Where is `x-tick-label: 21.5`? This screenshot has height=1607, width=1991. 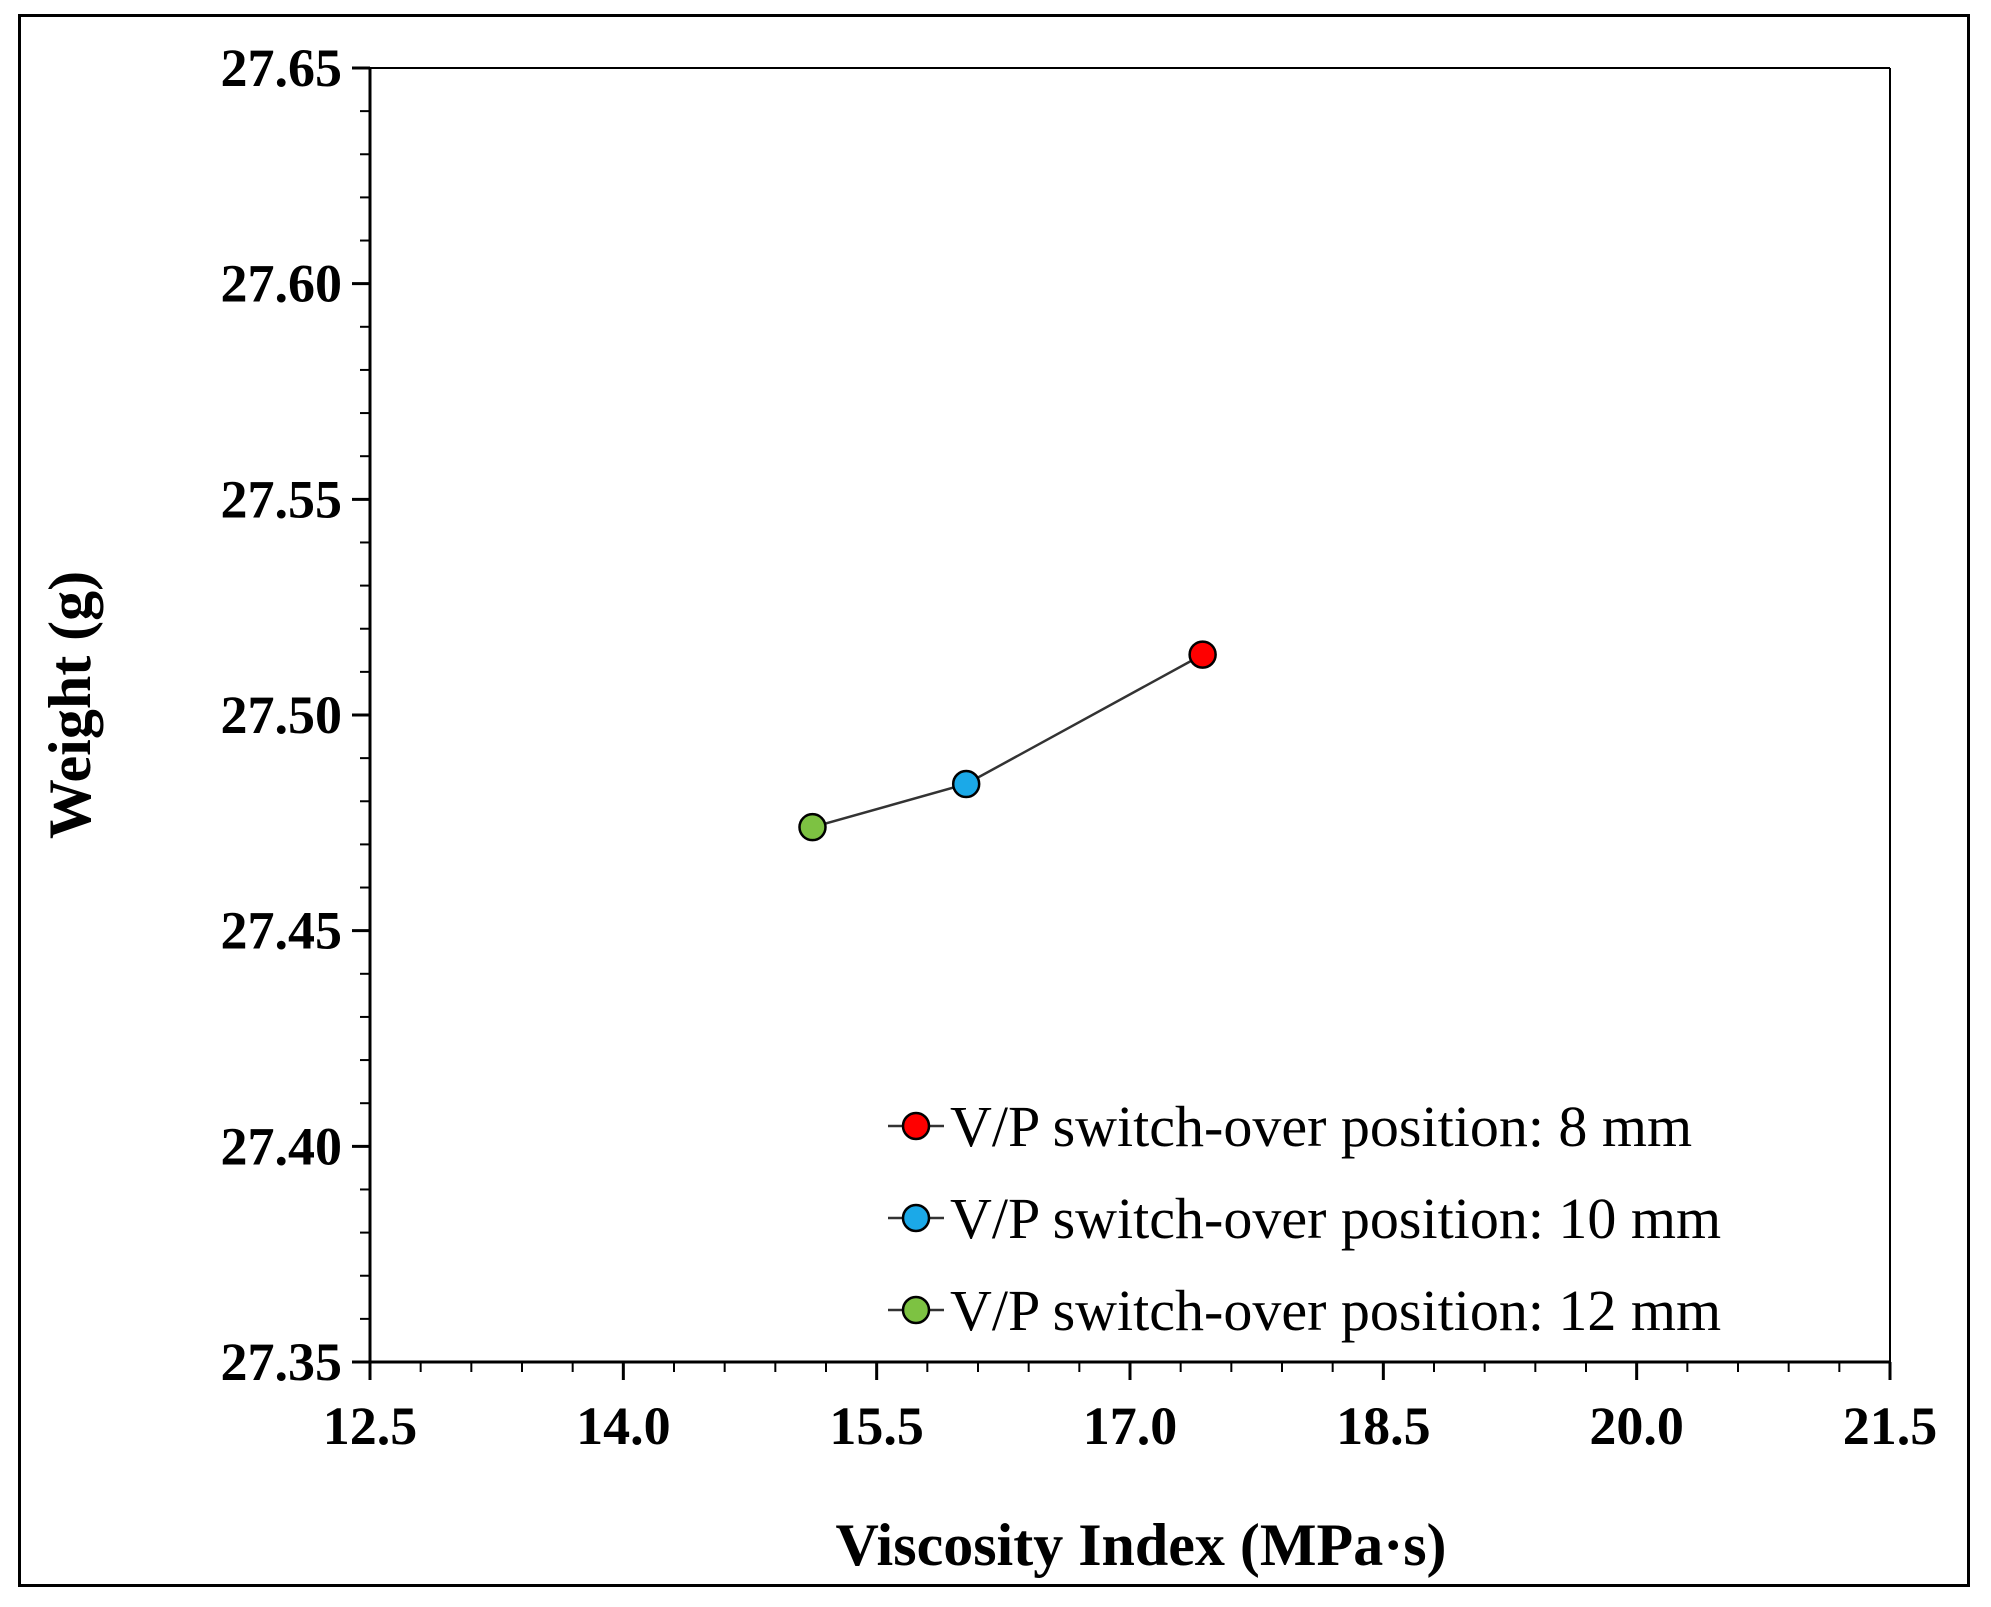 x-tick-label: 21.5 is located at coordinates (1890, 1426).